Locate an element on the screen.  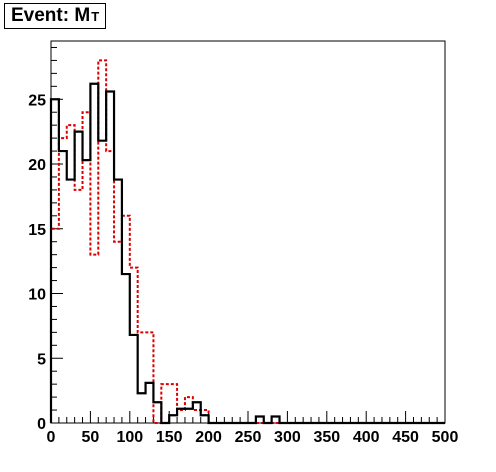
y-tick-label: 20 is located at coordinates (37, 165).